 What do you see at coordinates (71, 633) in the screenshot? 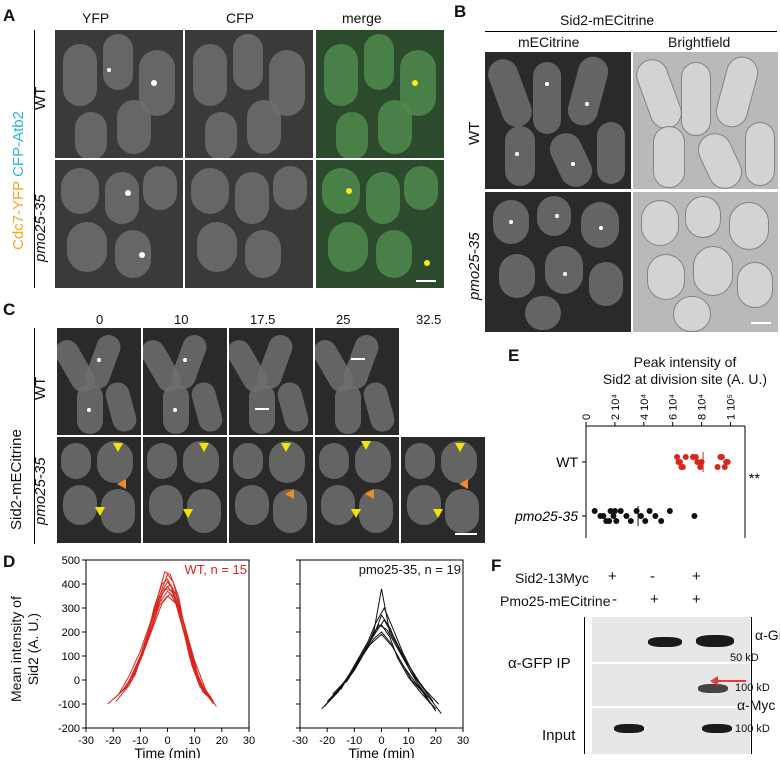
I see `y-tick-label: 200` at bounding box center [71, 633].